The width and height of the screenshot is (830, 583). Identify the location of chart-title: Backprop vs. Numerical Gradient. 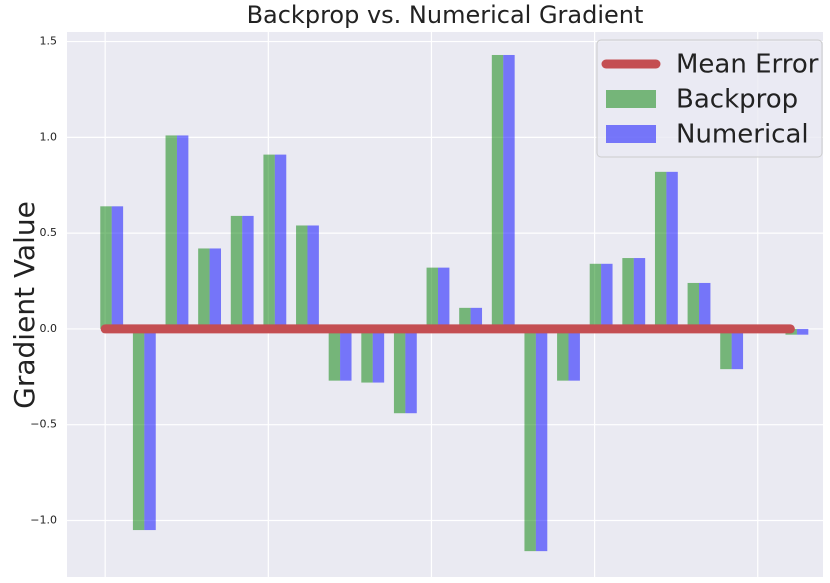
(445, 15).